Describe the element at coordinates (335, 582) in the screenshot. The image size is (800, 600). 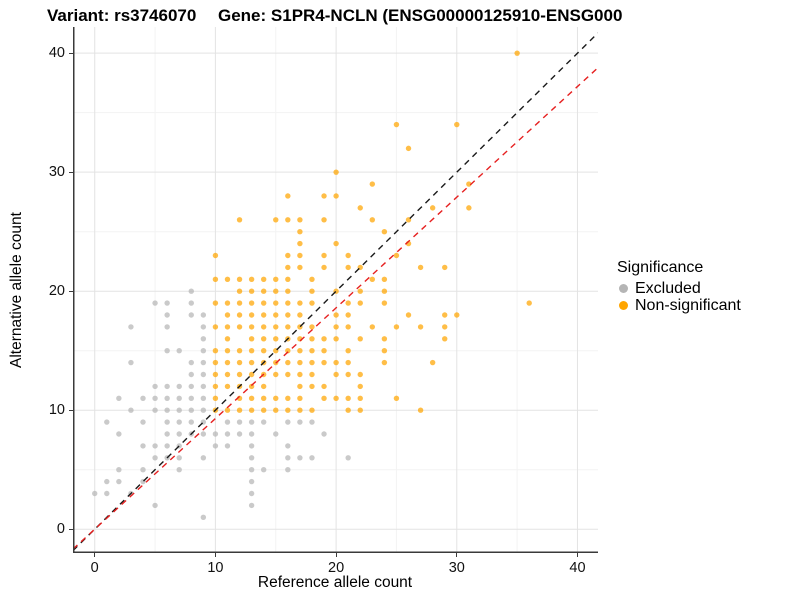
I see `x-axis-label: Reference allele count` at that location.